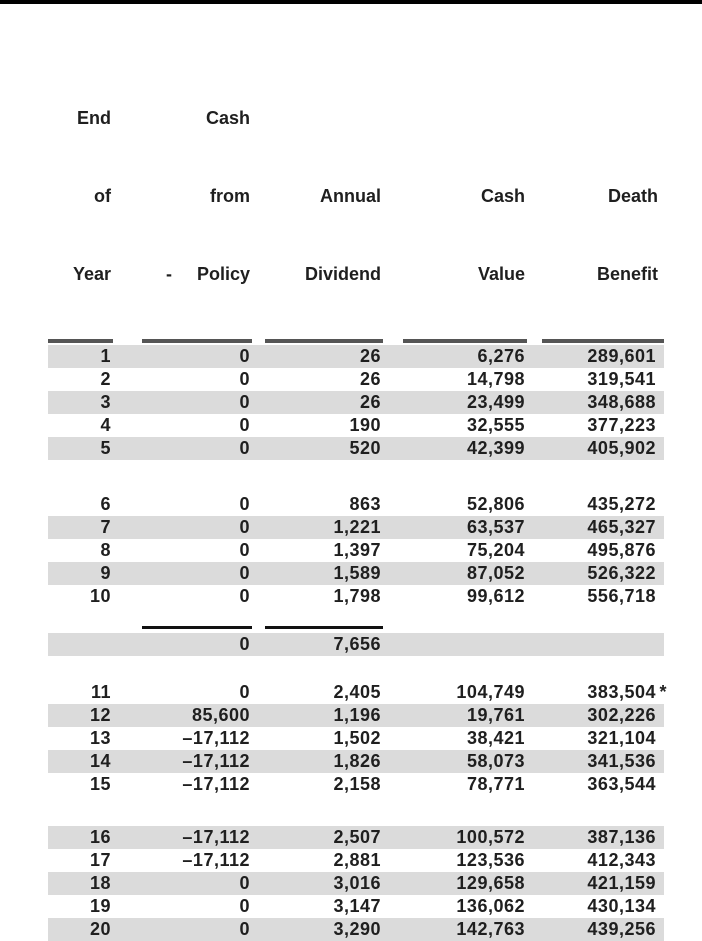 This screenshot has width=702, height=941. What do you see at coordinates (465, 425) in the screenshot?
I see `cell-cash-value: 32,555` at bounding box center [465, 425].